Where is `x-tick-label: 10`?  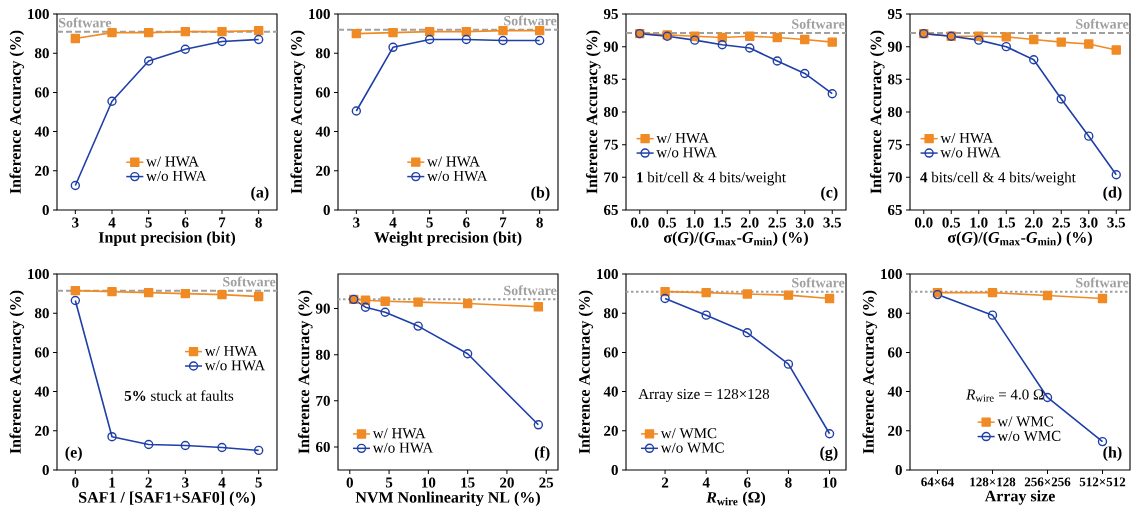
x-tick-label: 10 is located at coordinates (429, 482).